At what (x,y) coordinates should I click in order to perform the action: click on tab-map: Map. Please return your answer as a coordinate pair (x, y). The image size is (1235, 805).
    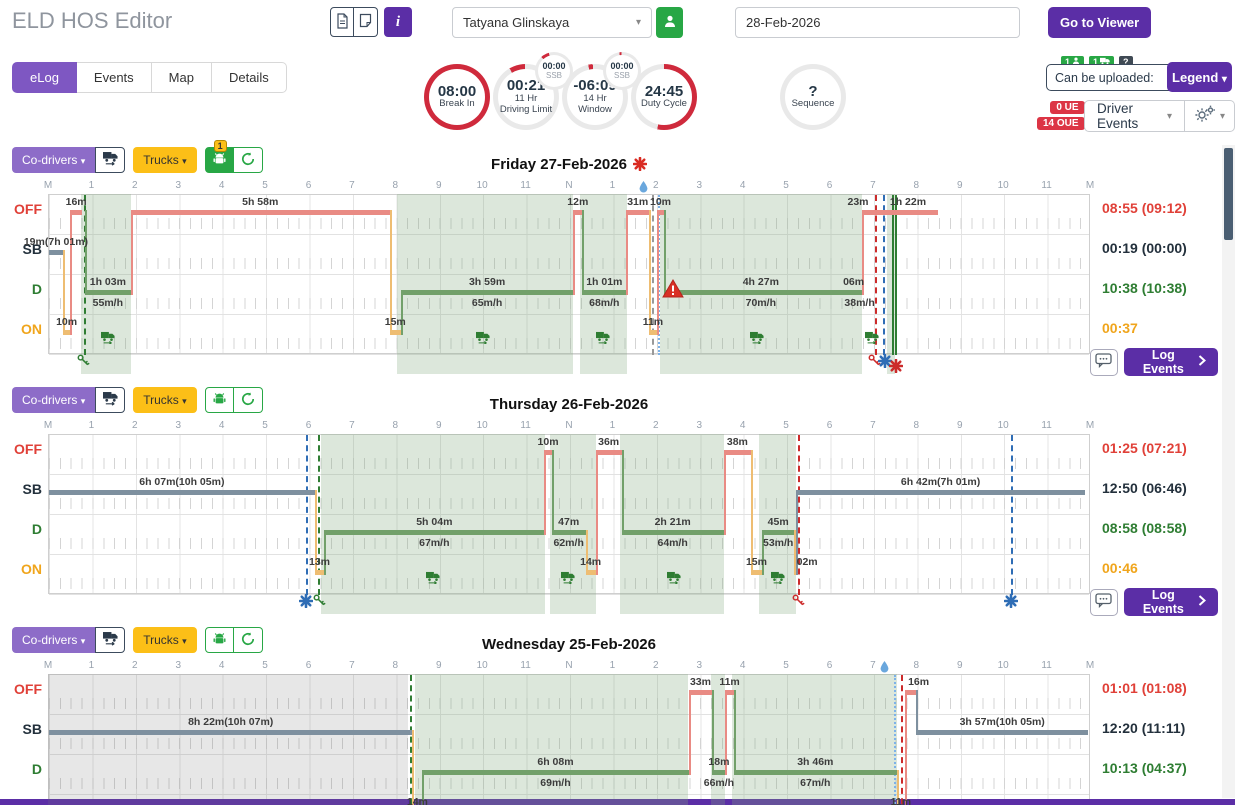
    Looking at the image, I should click on (181, 77).